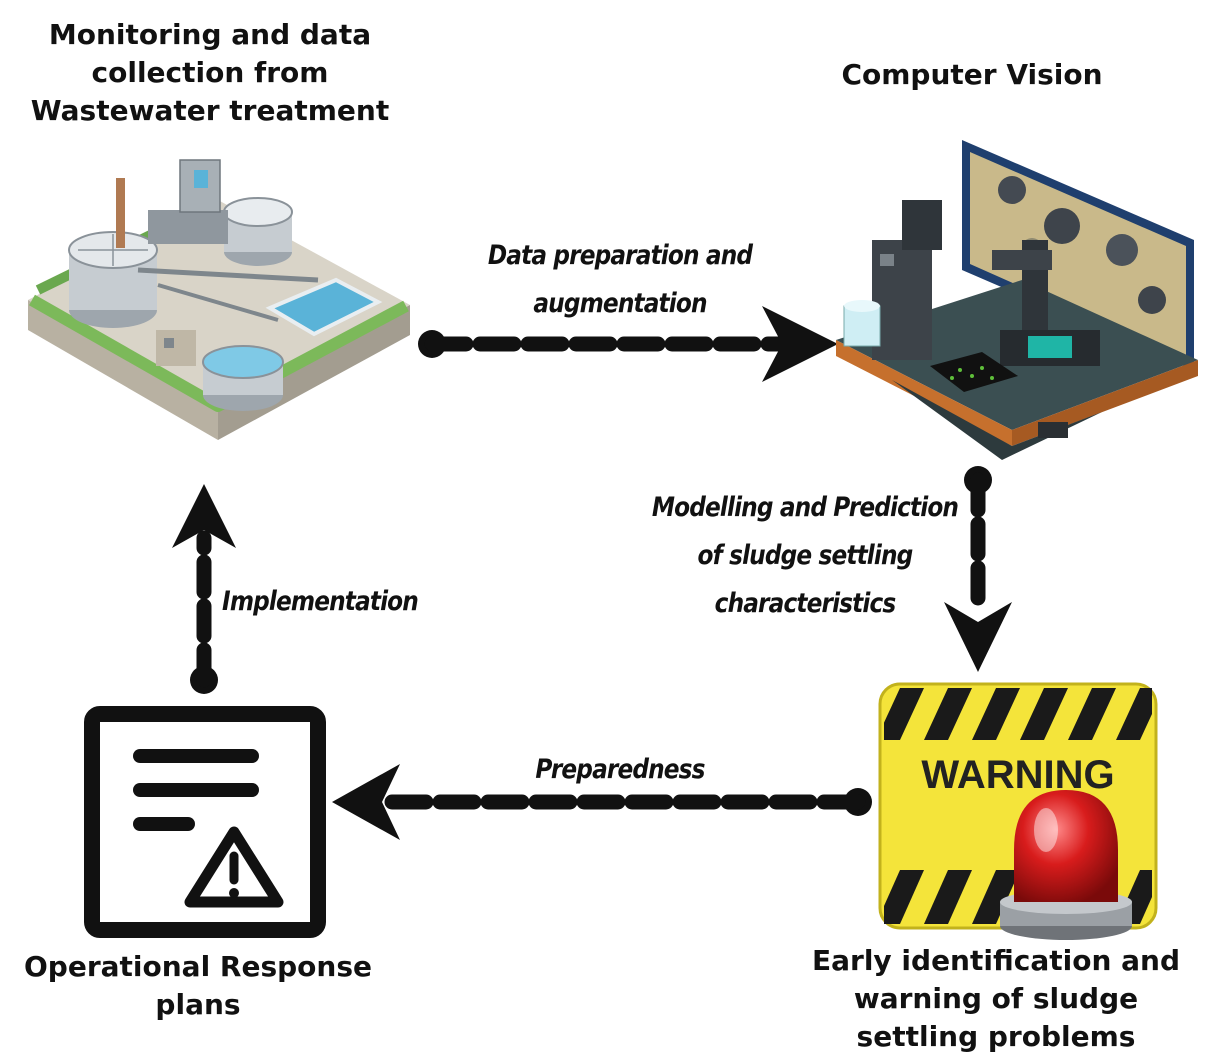 The image size is (1224, 1060). I want to click on data-preparation-arrow, so click(628, 344).